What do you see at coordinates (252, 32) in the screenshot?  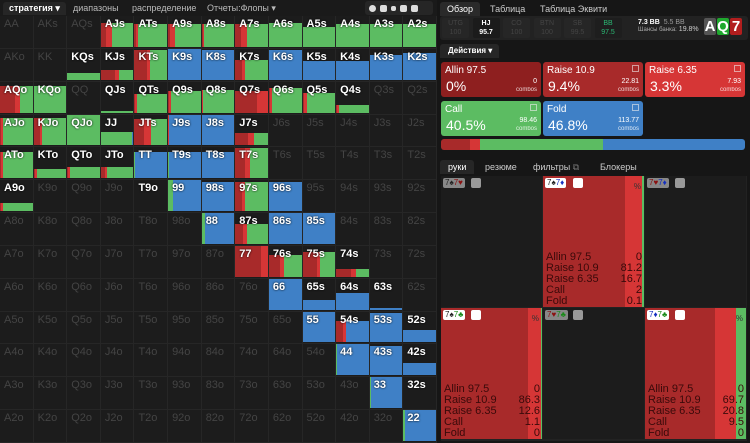 I see `hand-cell: A7s` at bounding box center [252, 32].